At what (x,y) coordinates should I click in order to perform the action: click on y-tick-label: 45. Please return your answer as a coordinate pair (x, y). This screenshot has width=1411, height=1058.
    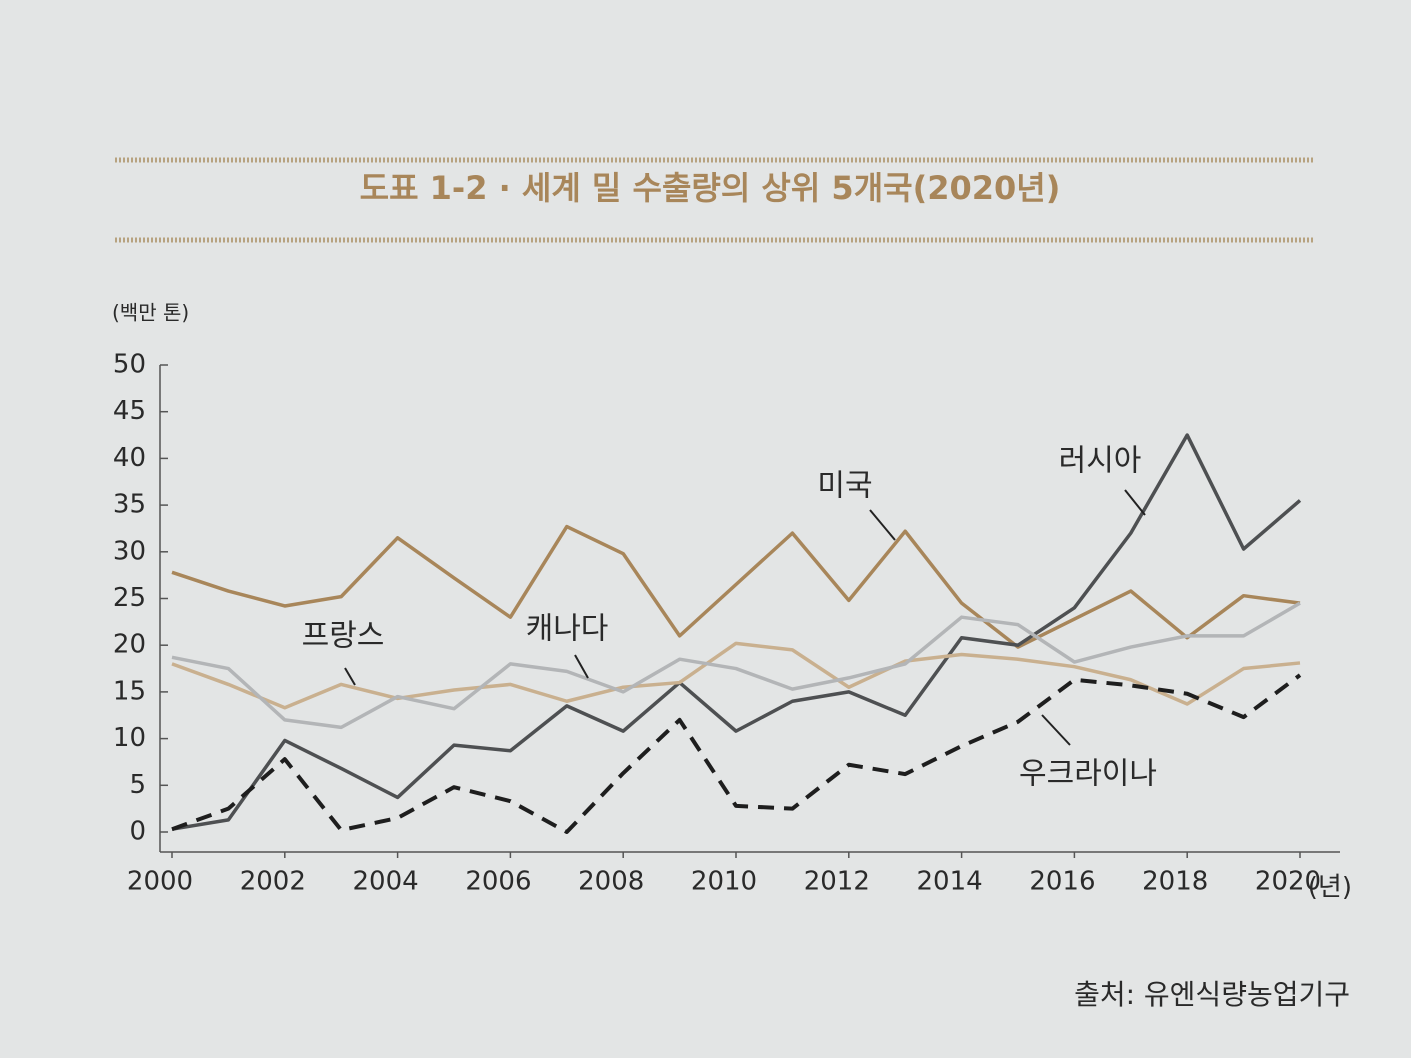
    Looking at the image, I should click on (129, 411).